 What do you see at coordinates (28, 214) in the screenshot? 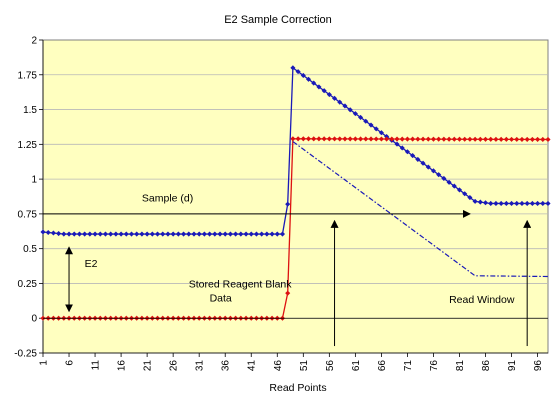
I see `y-tick-label: 0.75` at bounding box center [28, 214].